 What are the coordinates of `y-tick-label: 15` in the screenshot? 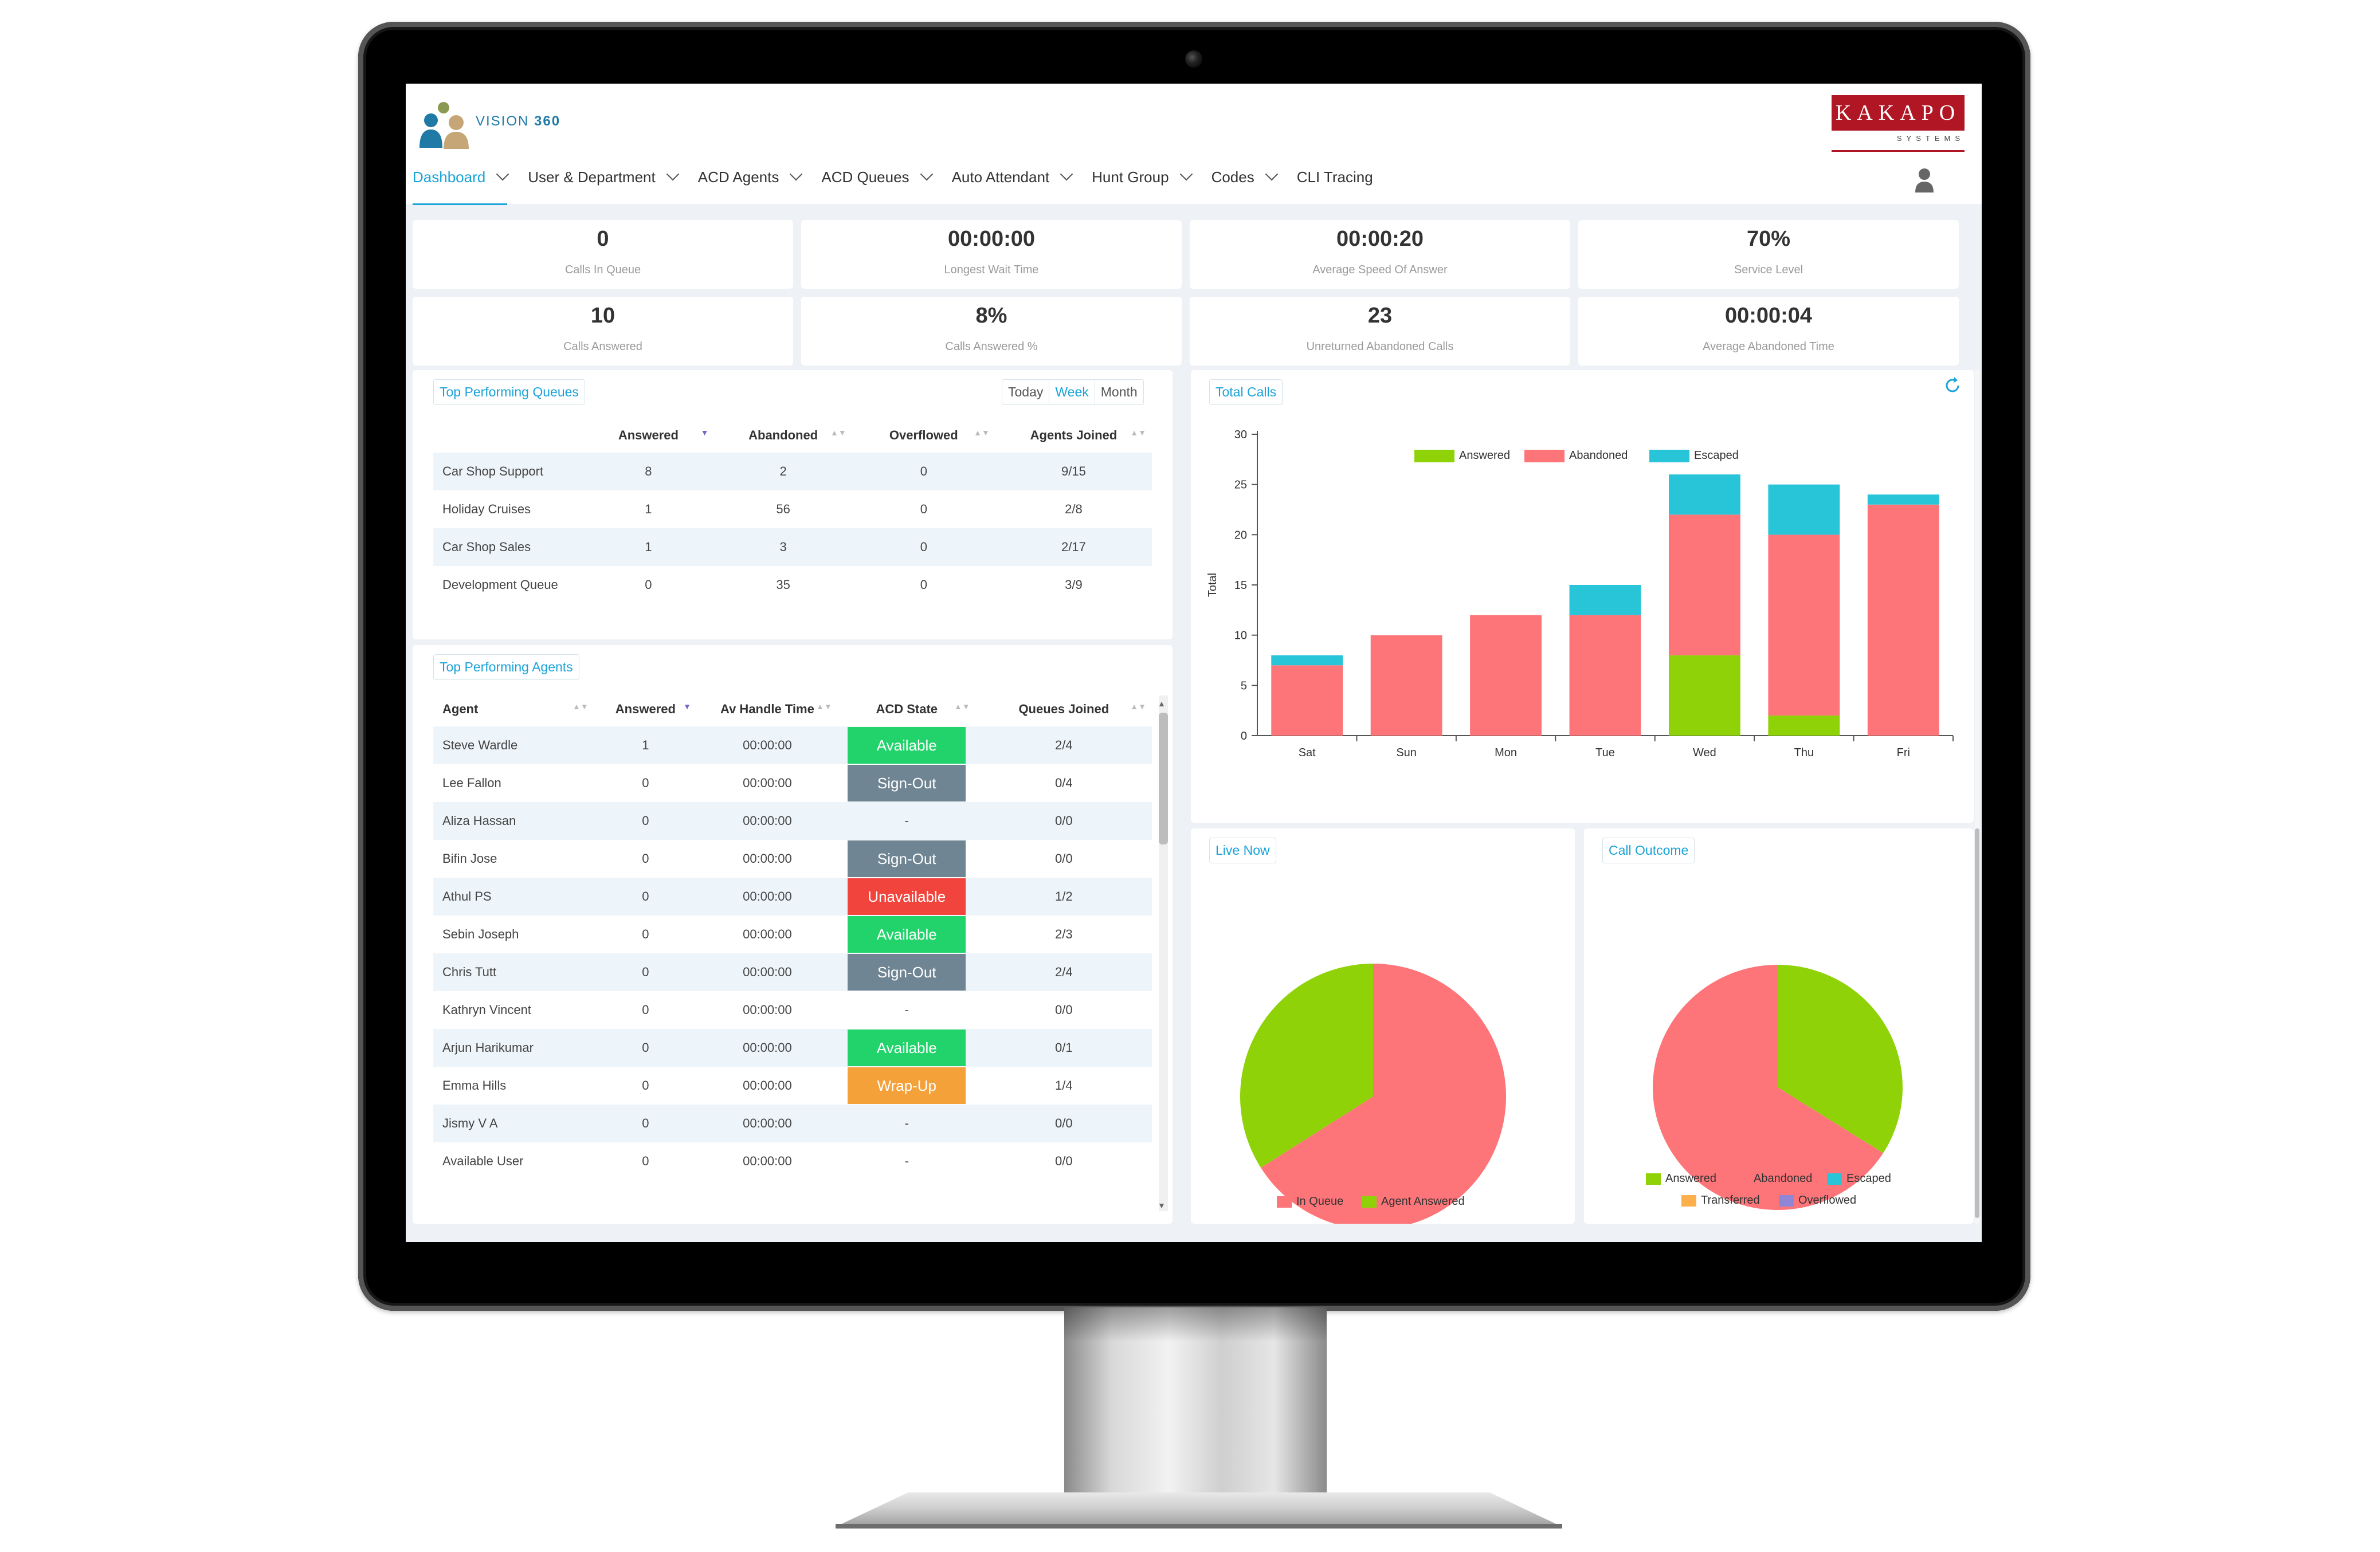 It's located at (1240, 585).